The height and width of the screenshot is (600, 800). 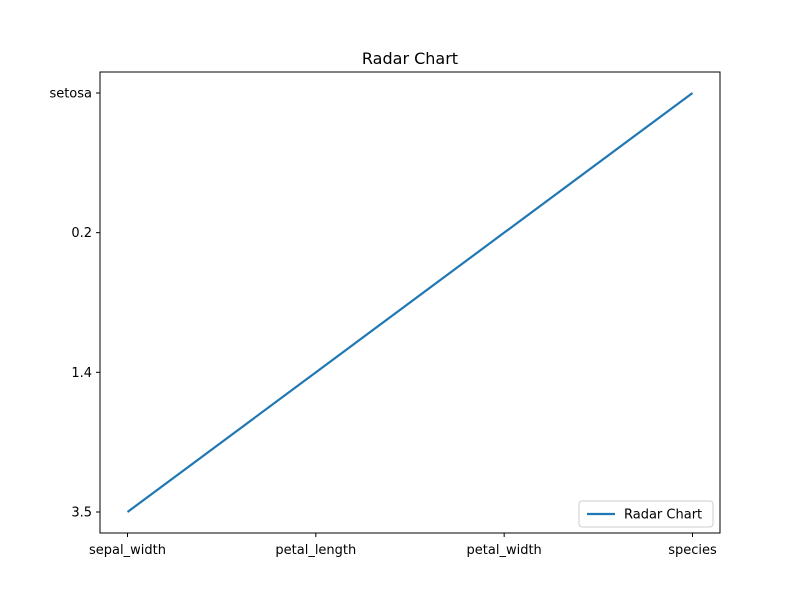 I want to click on y-tick-label: 0.2, so click(x=81, y=233).